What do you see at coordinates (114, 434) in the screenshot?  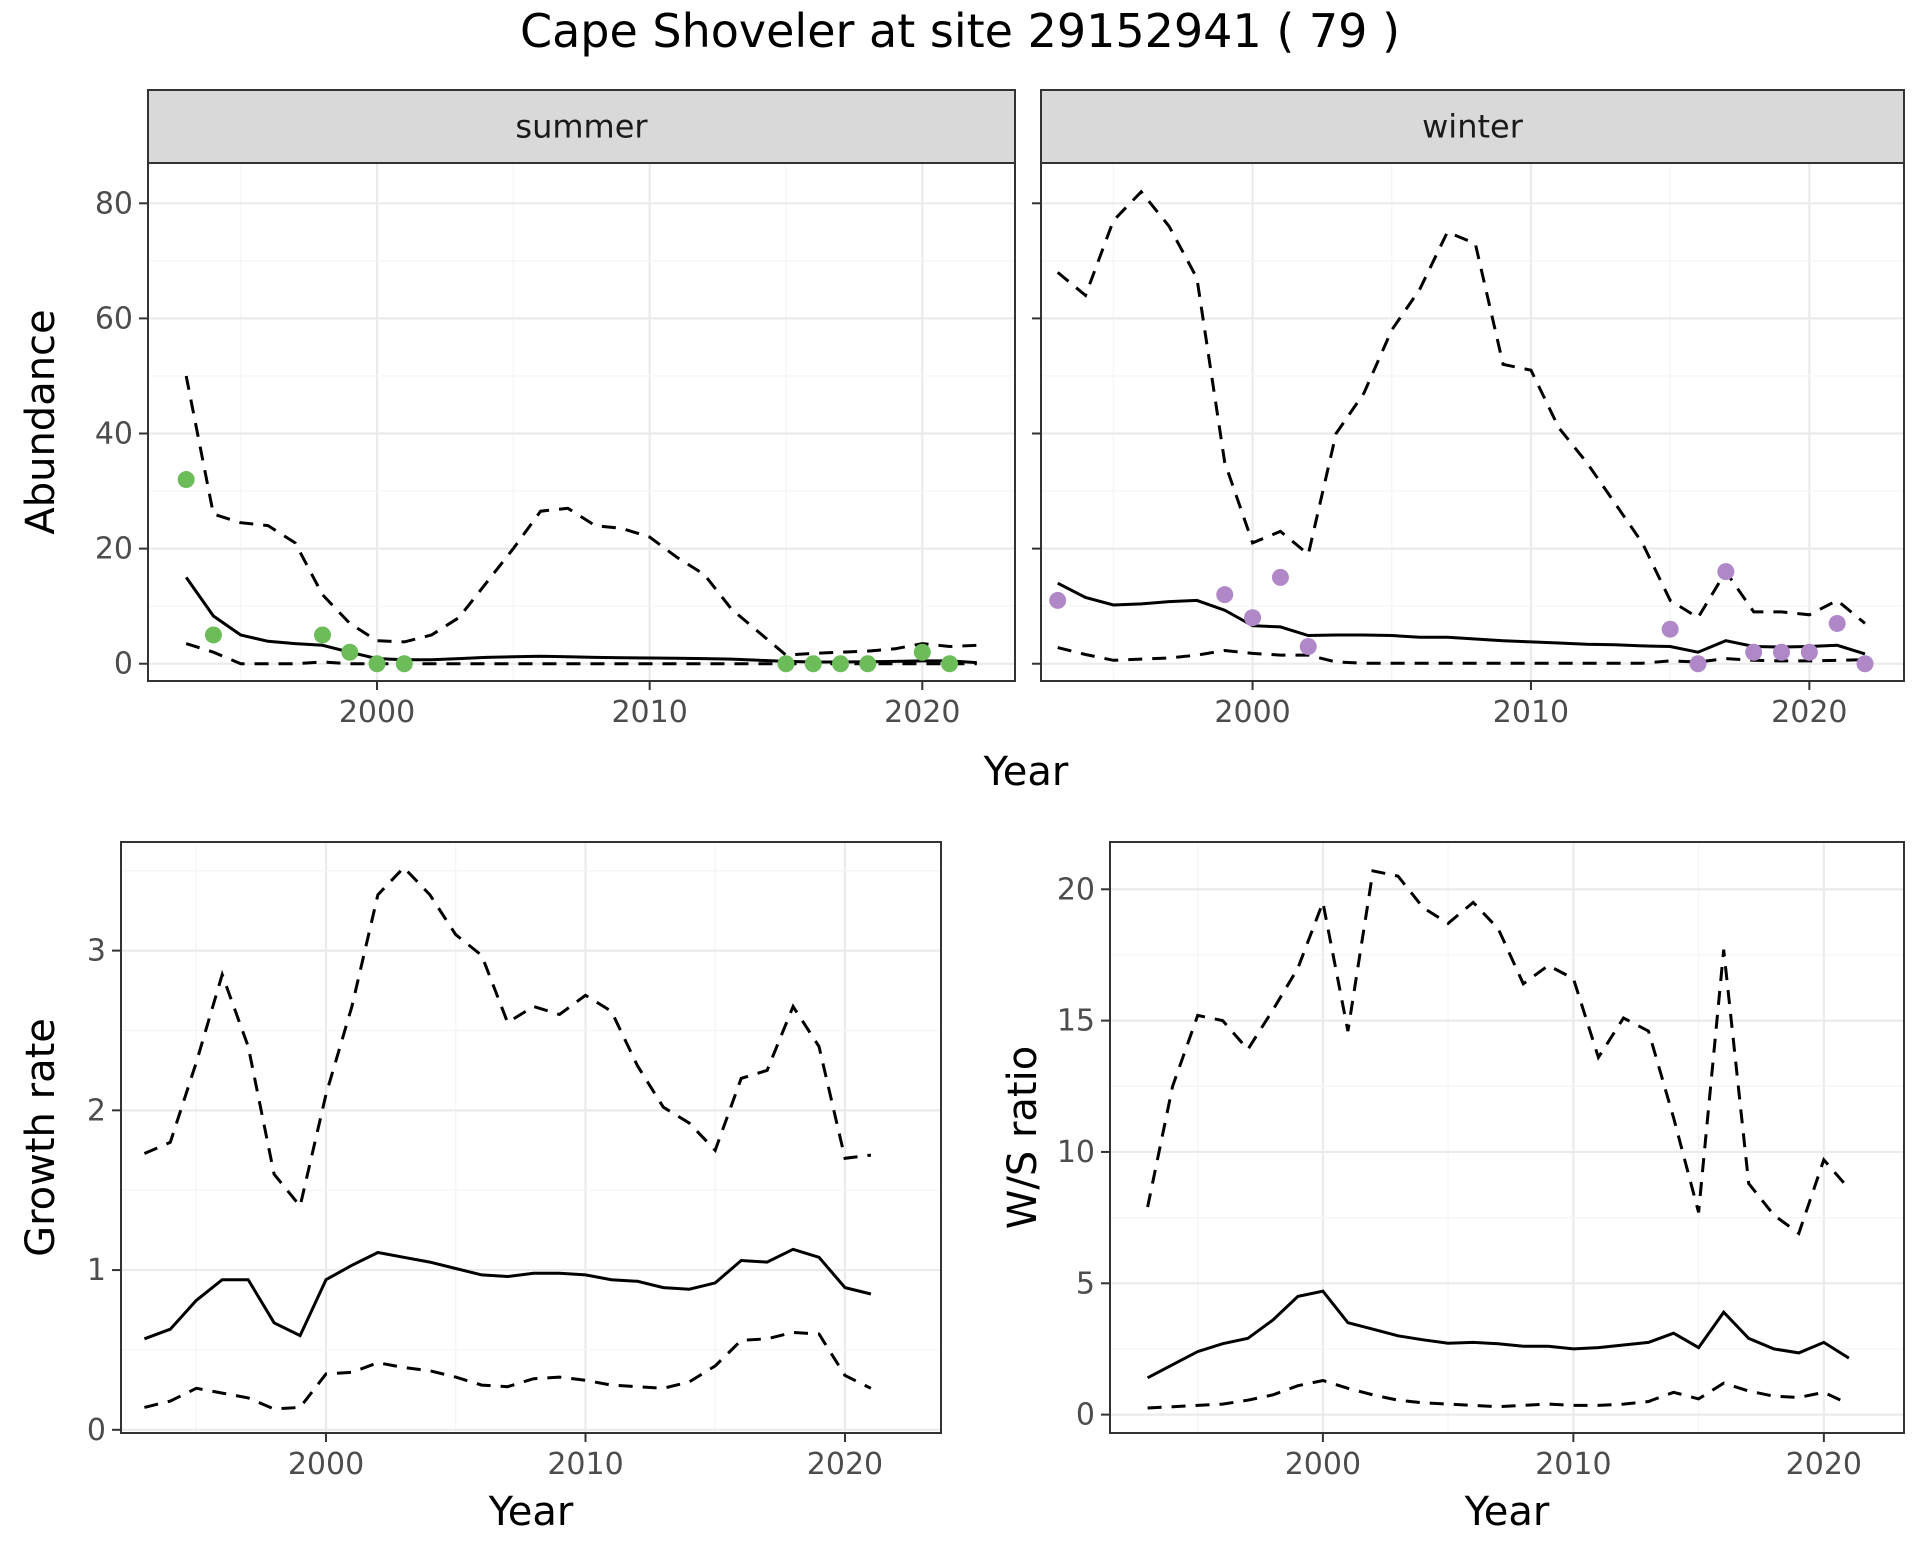 I see `y-tick-label: 40` at bounding box center [114, 434].